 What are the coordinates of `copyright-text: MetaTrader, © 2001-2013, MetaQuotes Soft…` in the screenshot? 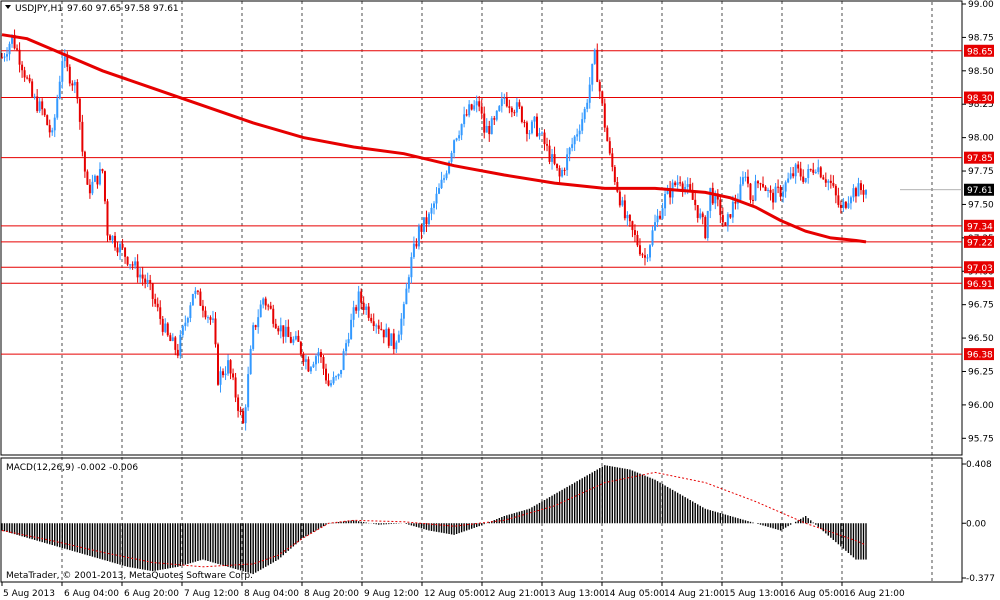 It's located at (129, 576).